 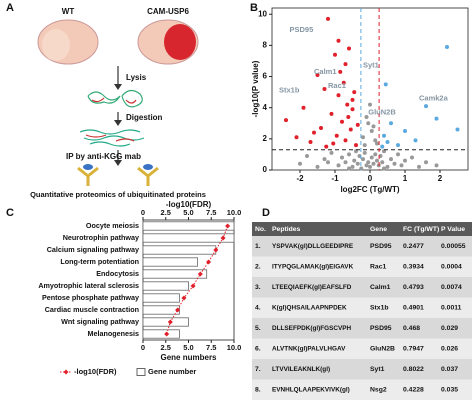 What do you see at coordinates (449, 349) in the screenshot?
I see `table-cell: 0.026` at bounding box center [449, 349].